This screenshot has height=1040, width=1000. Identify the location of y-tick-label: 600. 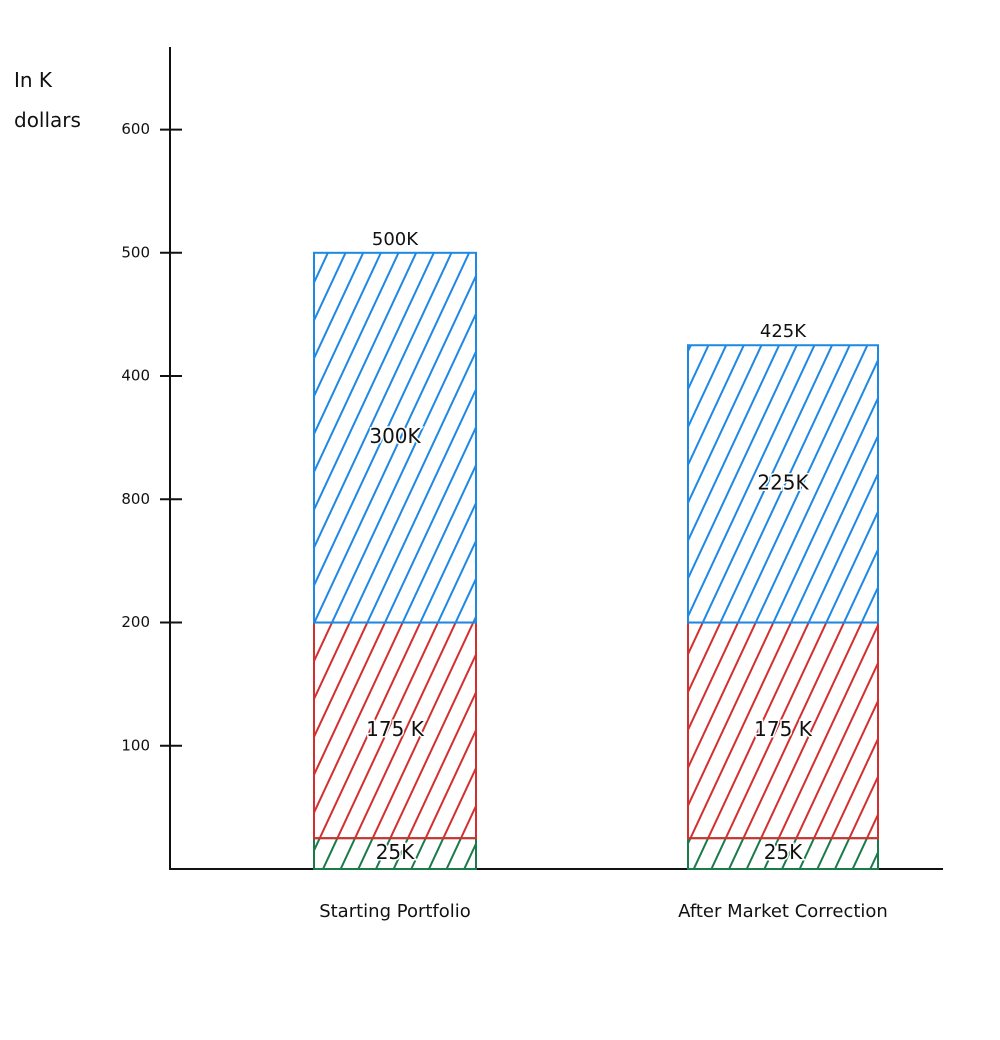
(135, 129).